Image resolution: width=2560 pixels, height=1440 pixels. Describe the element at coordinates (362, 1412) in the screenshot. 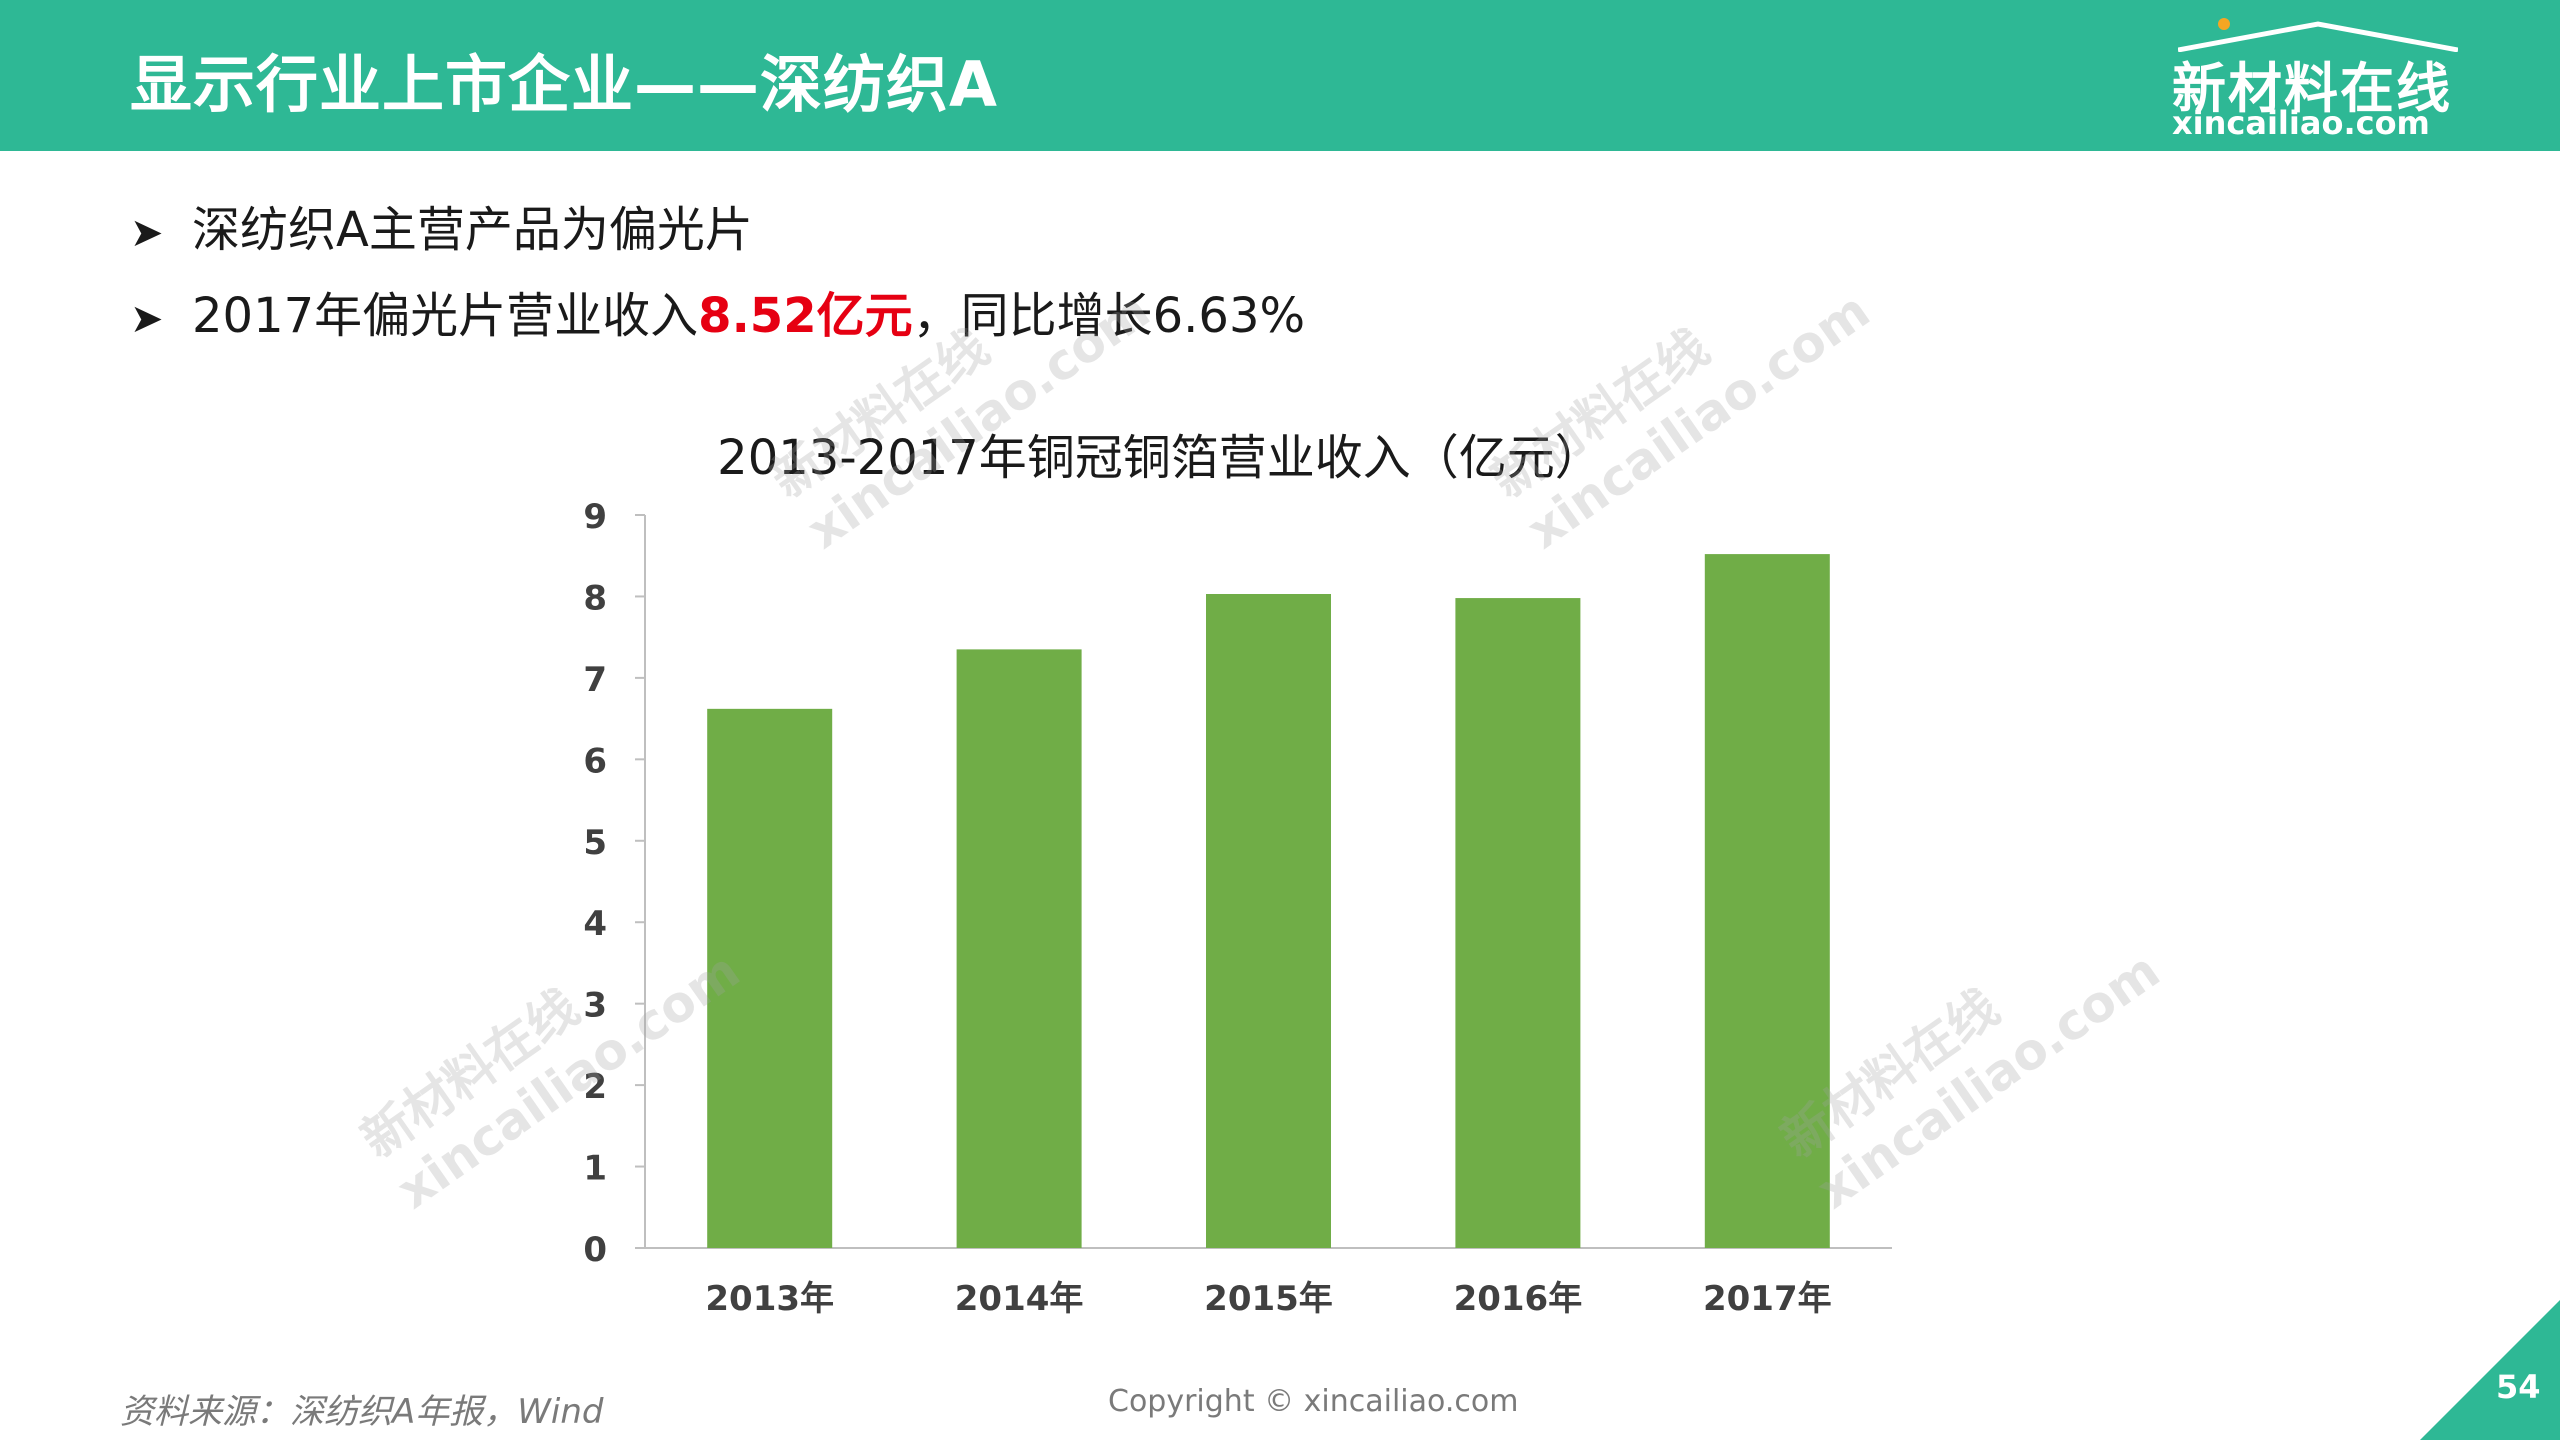

I see `source-note: 资料来源：深纺织A年报，Wind` at that location.